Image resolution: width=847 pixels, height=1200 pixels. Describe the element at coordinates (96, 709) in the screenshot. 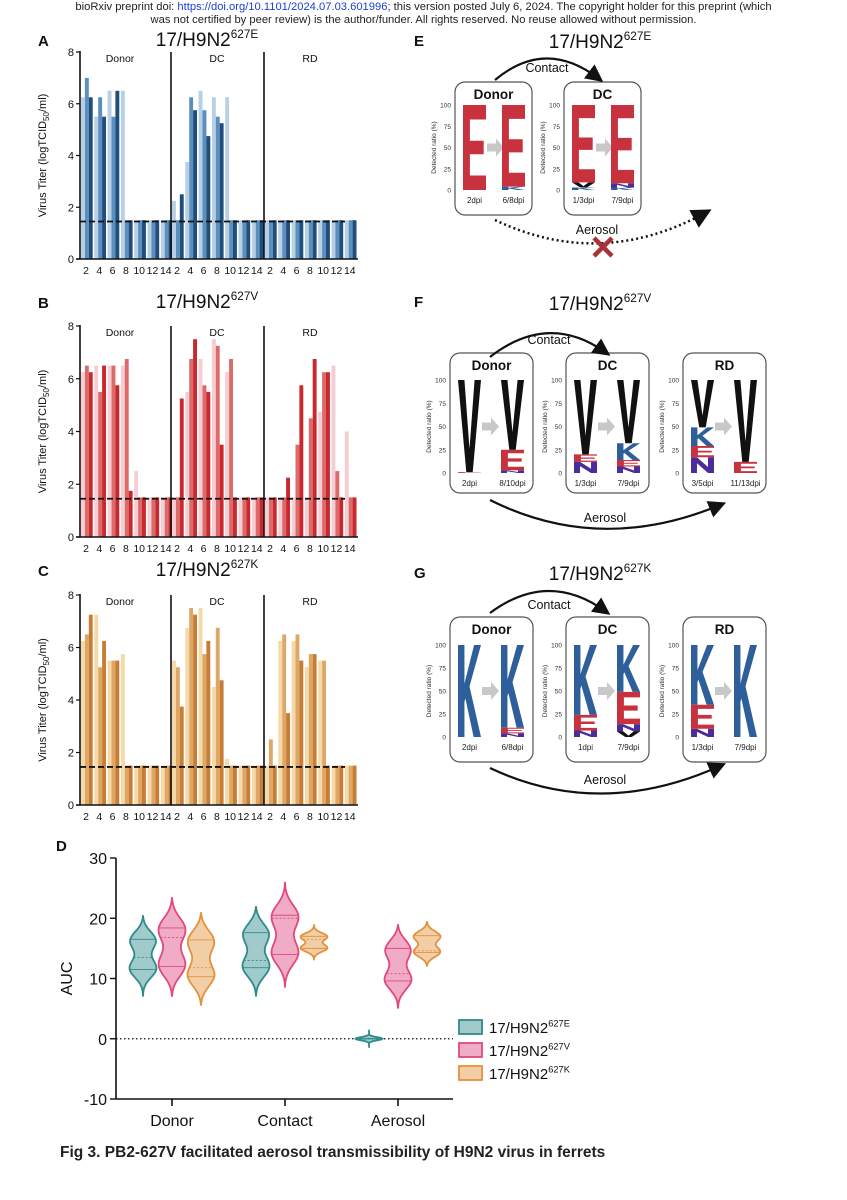

I see `bar-donor-ferret1-day4` at that location.